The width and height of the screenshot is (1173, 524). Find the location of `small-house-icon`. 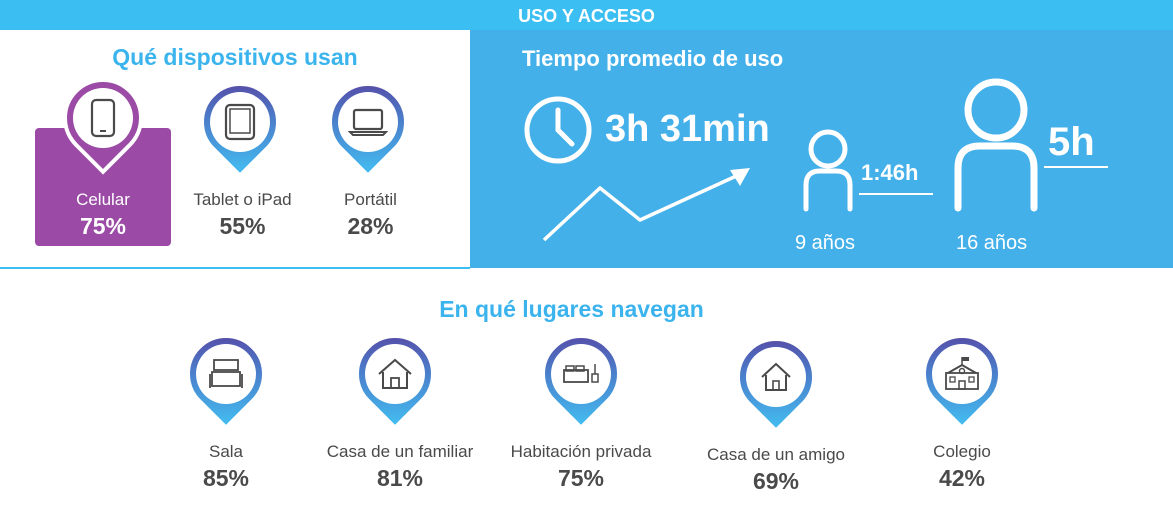

small-house-icon is located at coordinates (776, 376).